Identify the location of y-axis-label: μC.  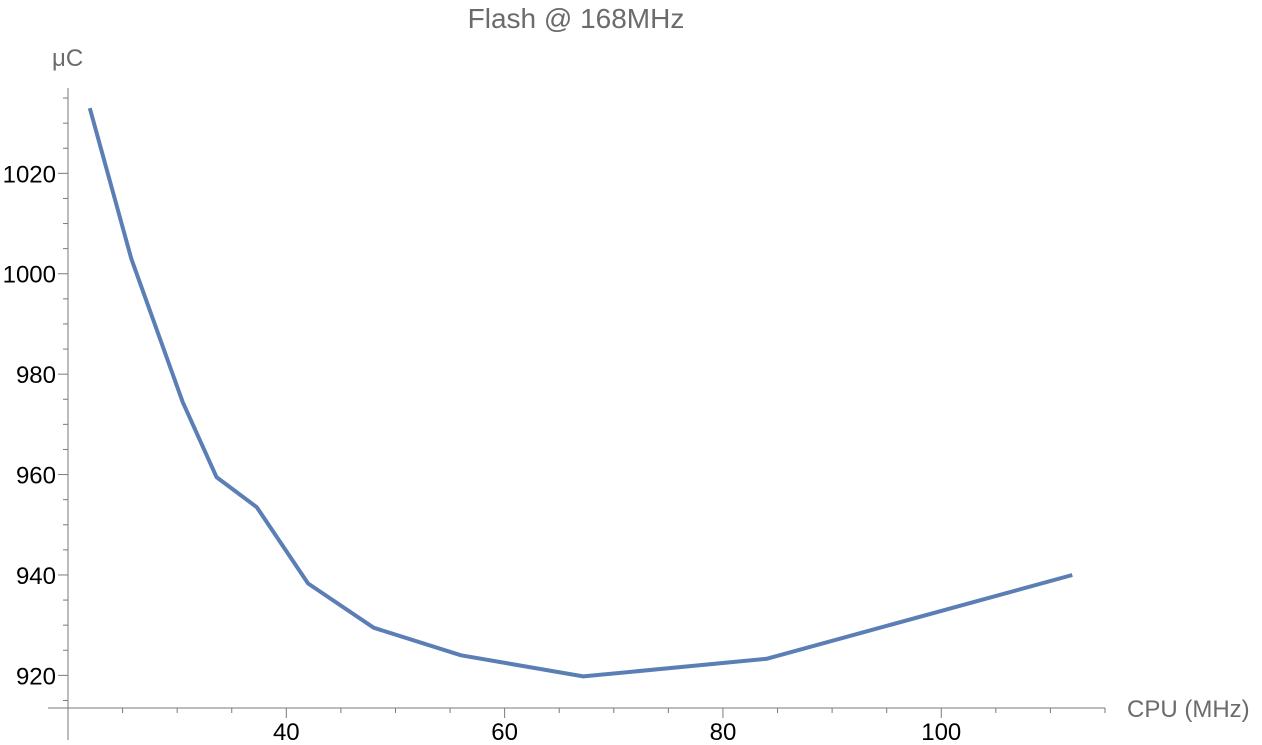
(67, 58).